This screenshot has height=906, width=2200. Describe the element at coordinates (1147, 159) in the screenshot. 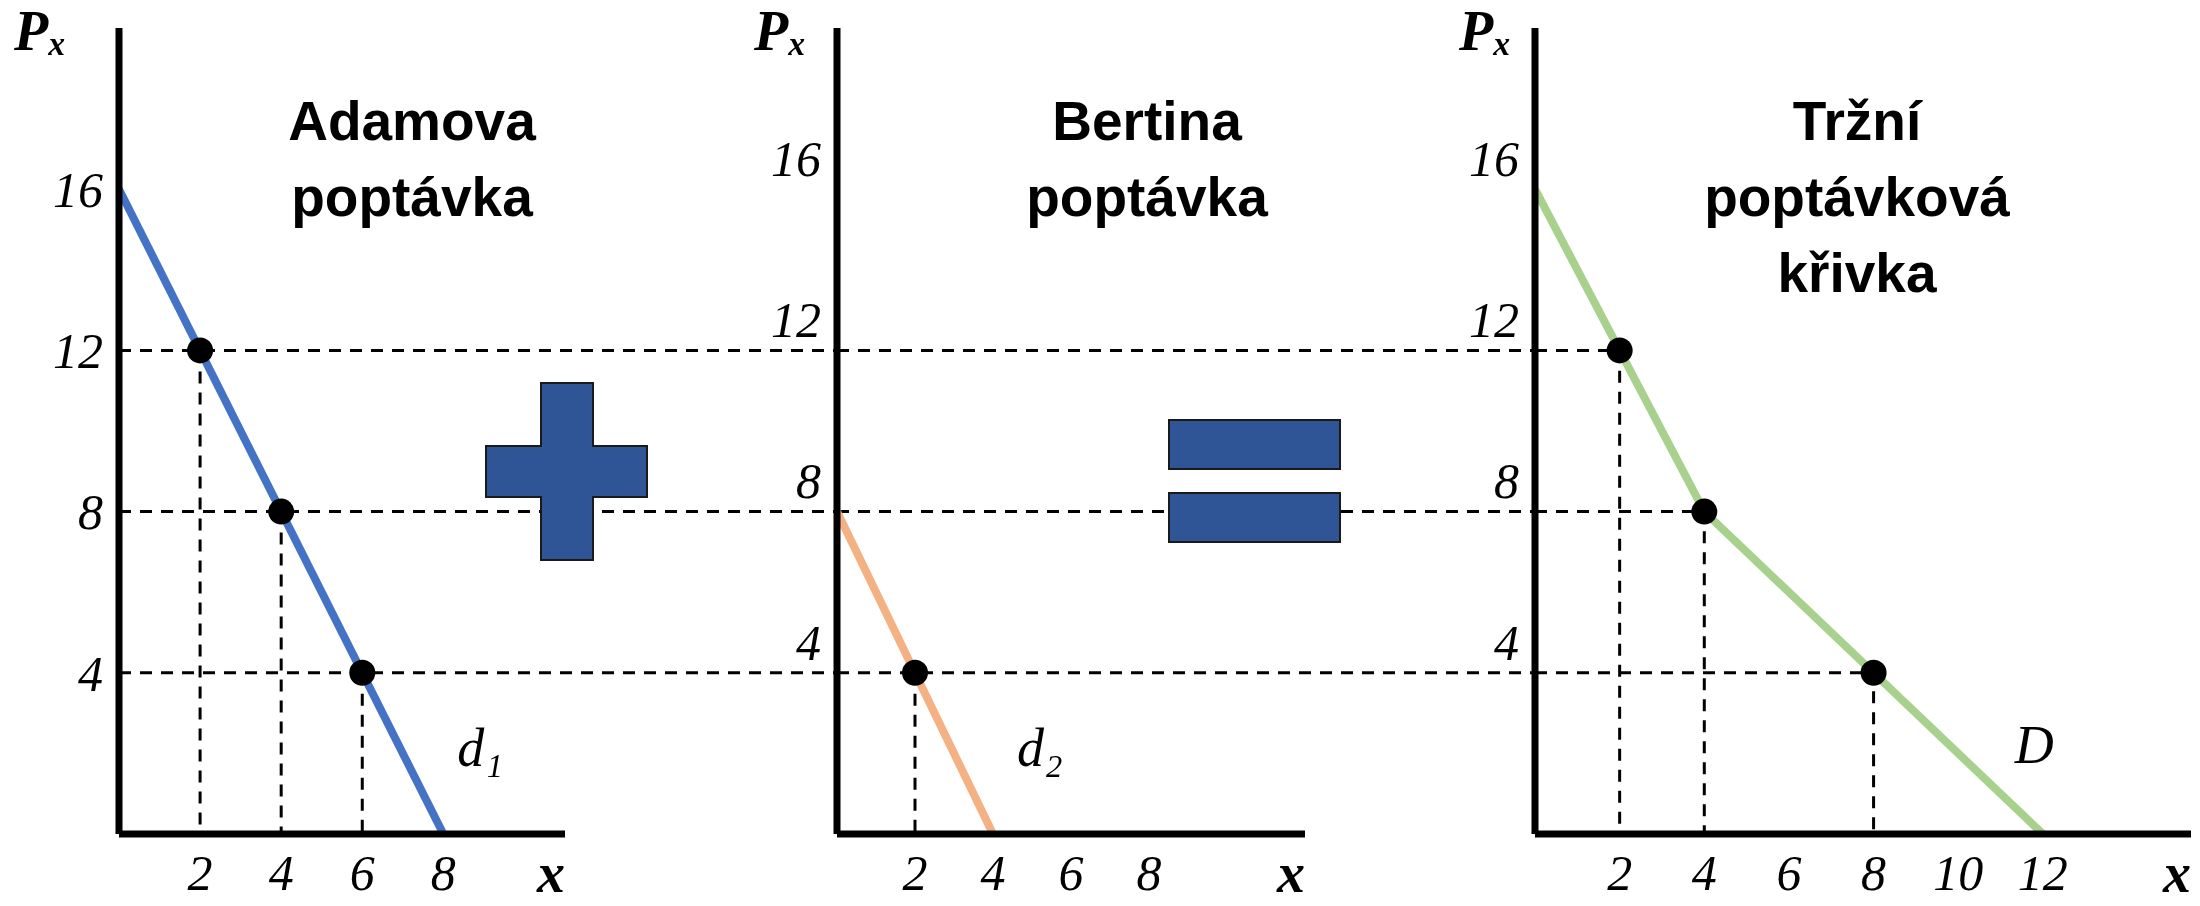

I see `text: Bertina poptávka` at that location.